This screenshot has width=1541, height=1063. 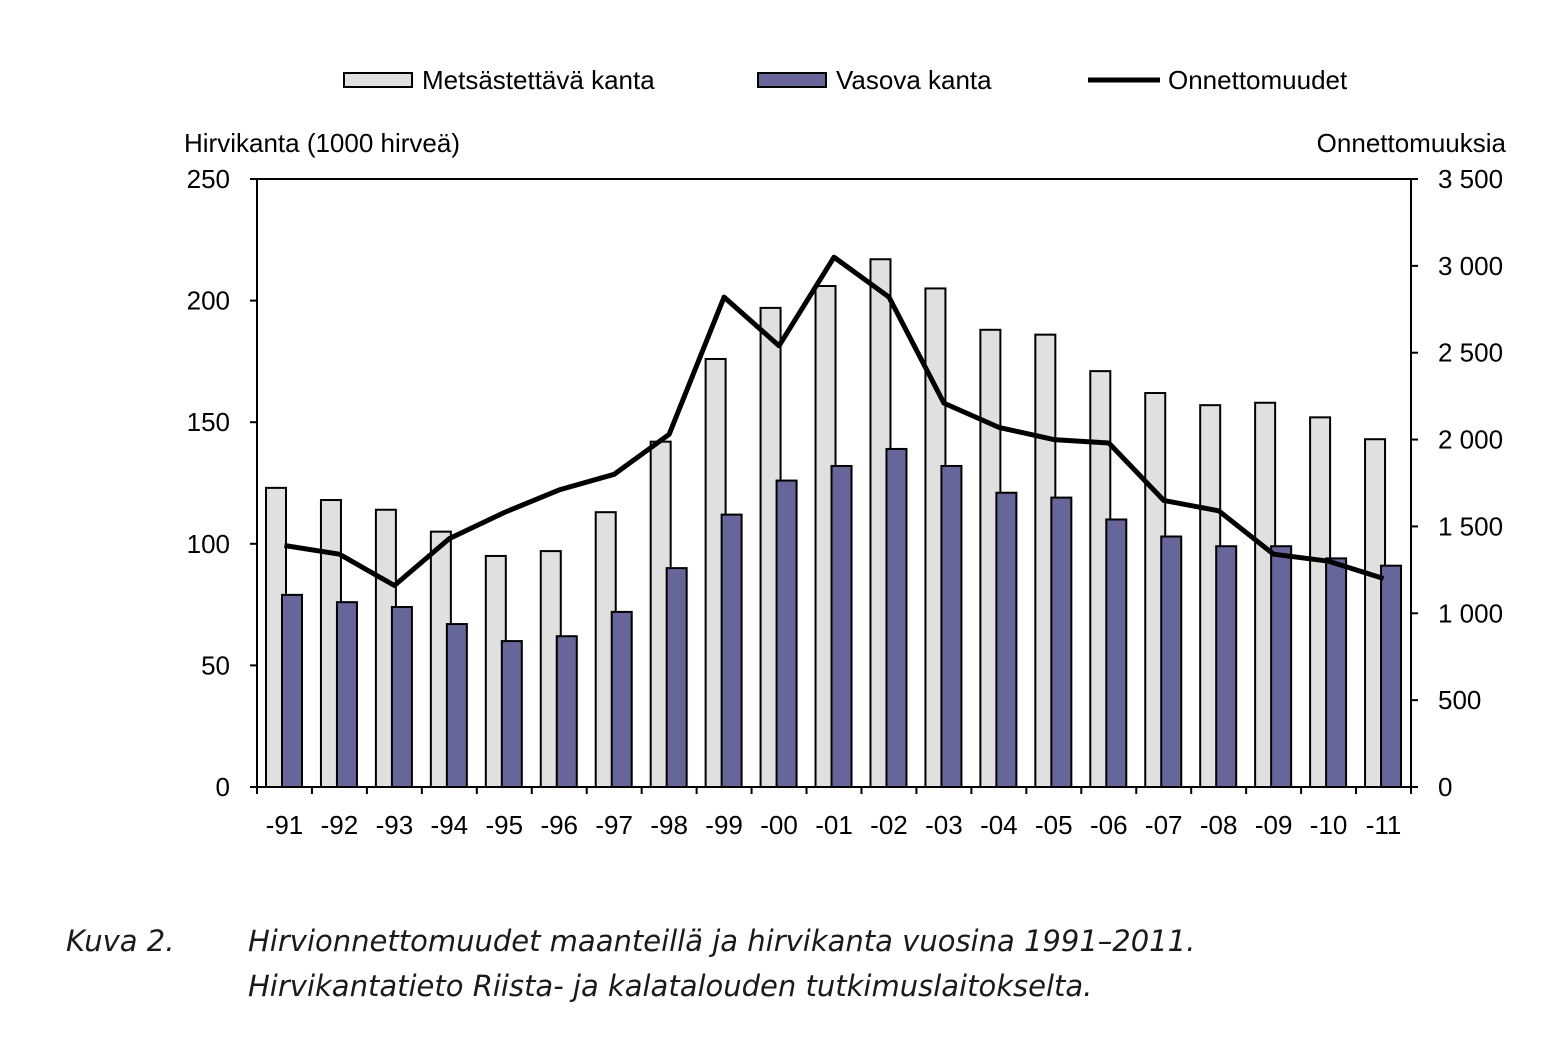 What do you see at coordinates (1226, 666) in the screenshot?
I see `bar-vasova--08` at bounding box center [1226, 666].